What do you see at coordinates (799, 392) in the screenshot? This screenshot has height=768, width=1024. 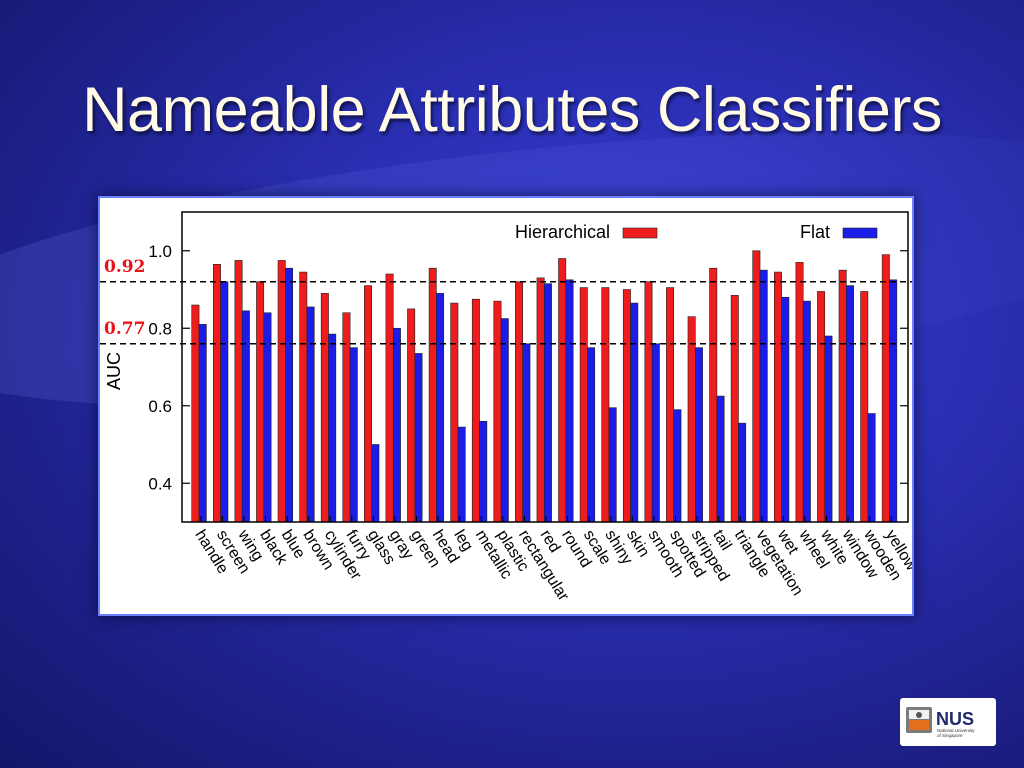 I see `bar-hierarchical-wheel` at bounding box center [799, 392].